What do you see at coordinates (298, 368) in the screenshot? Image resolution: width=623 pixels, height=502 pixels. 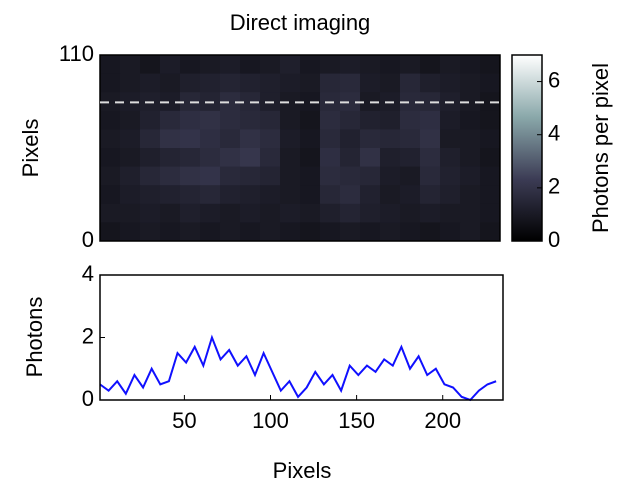 I see `line` at bounding box center [298, 368].